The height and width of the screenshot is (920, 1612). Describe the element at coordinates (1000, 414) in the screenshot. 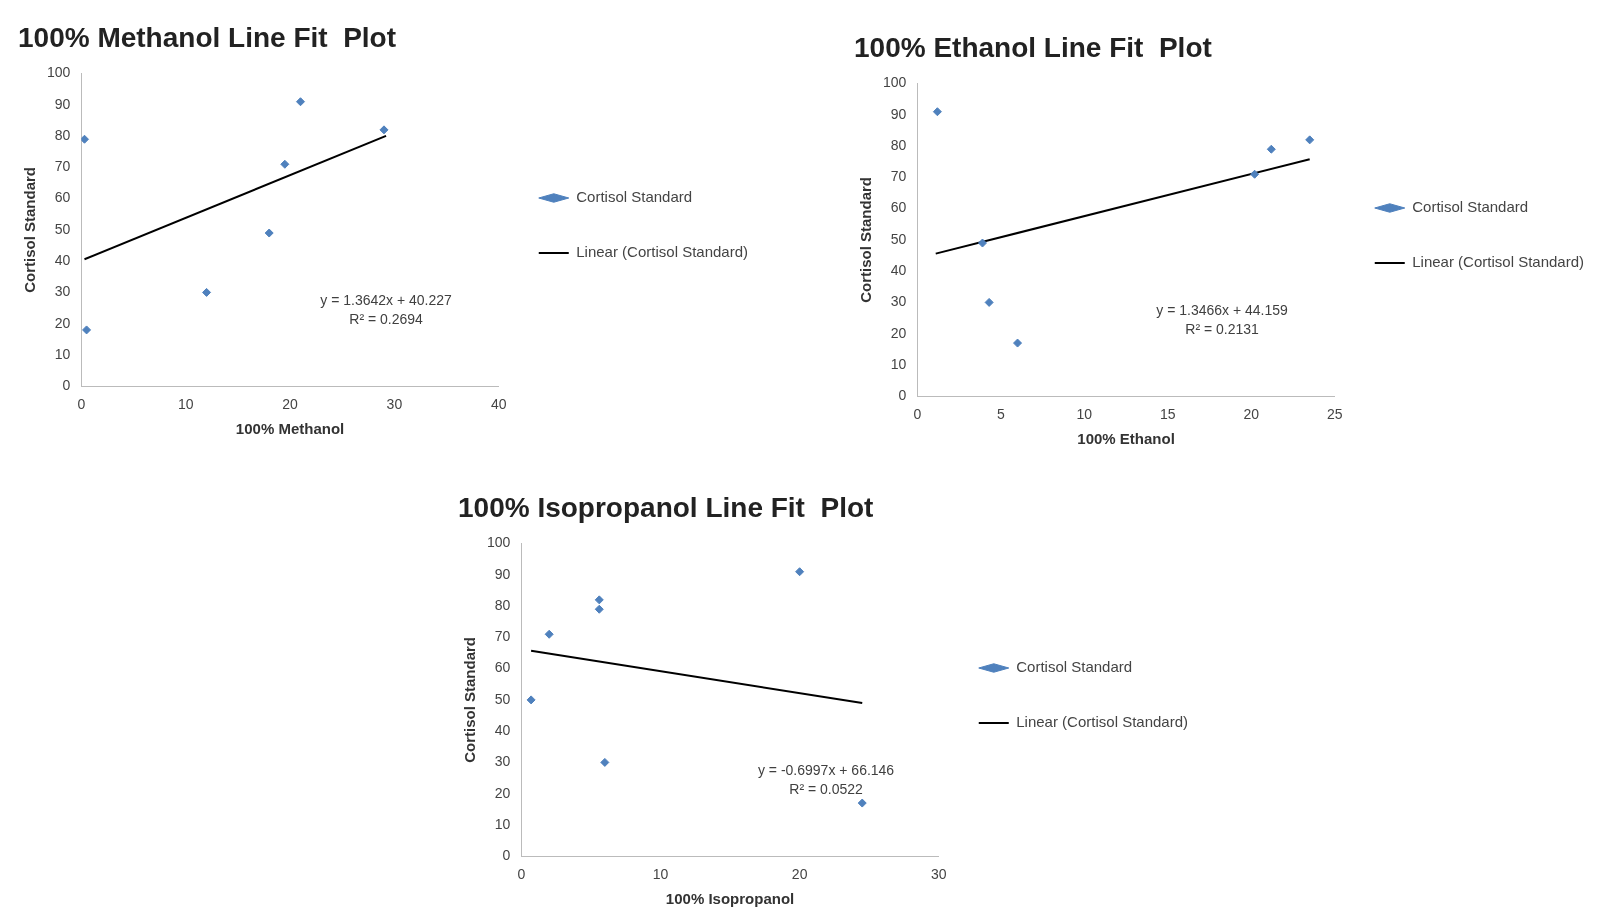

I see `x-tick-label: 5` at that location.